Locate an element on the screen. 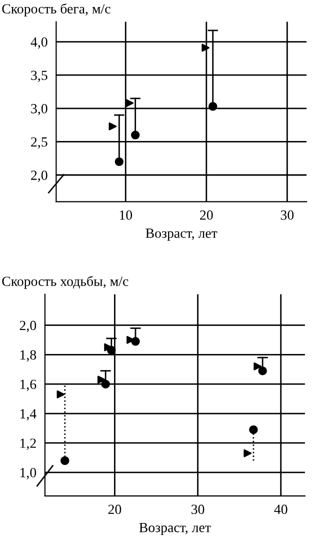 Image resolution: width=321 pixels, height=545 pixels. y-axis-title: Скорость ходьбы, м/с is located at coordinates (65, 282).